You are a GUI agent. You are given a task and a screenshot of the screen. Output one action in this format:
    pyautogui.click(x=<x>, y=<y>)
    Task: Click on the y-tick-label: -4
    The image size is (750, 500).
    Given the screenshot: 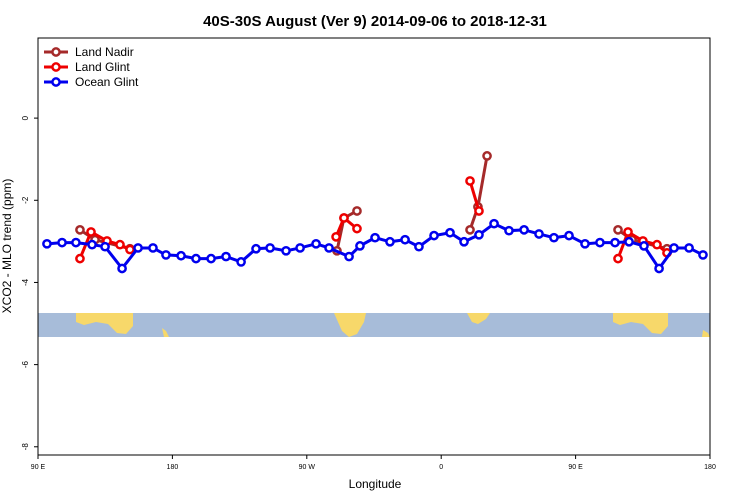 What is the action you would take?
    pyautogui.click(x=25, y=282)
    